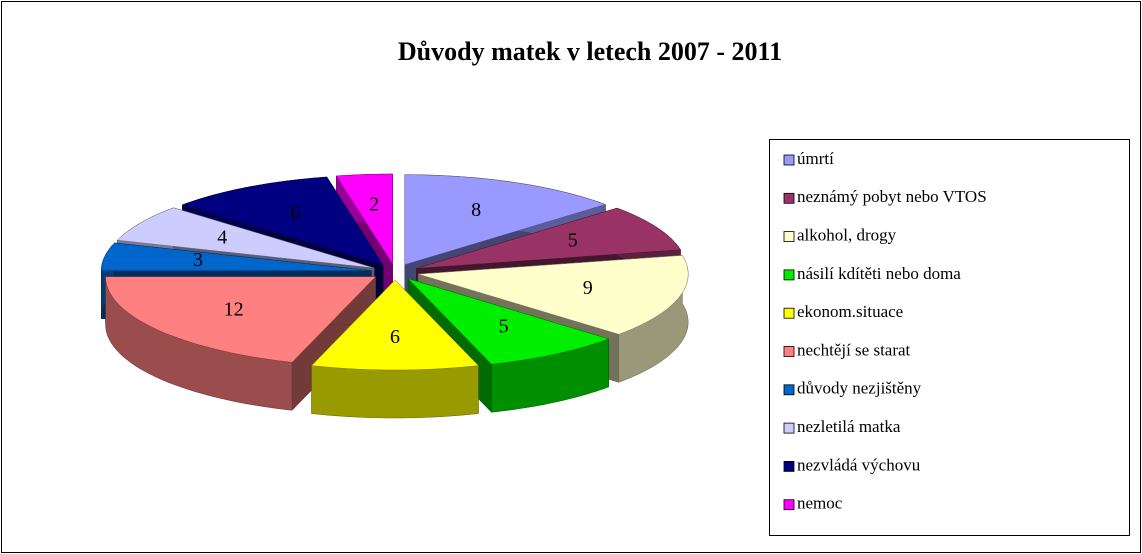 This screenshot has height=554, width=1142. What do you see at coordinates (590, 51) in the screenshot?
I see `chart-title: Důvody matek v letech 2007 - 2011` at bounding box center [590, 51].